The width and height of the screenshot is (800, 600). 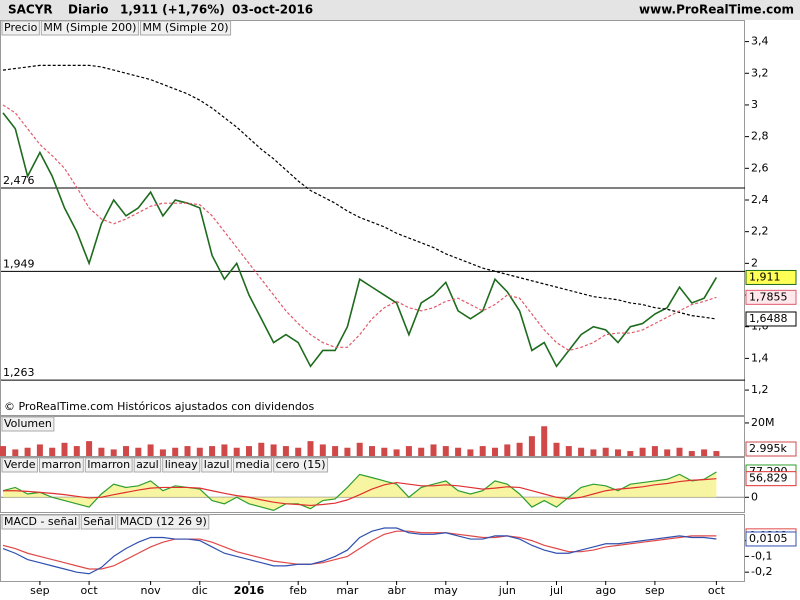 I want to click on y-tick-label: 3,2, so click(x=760, y=72).